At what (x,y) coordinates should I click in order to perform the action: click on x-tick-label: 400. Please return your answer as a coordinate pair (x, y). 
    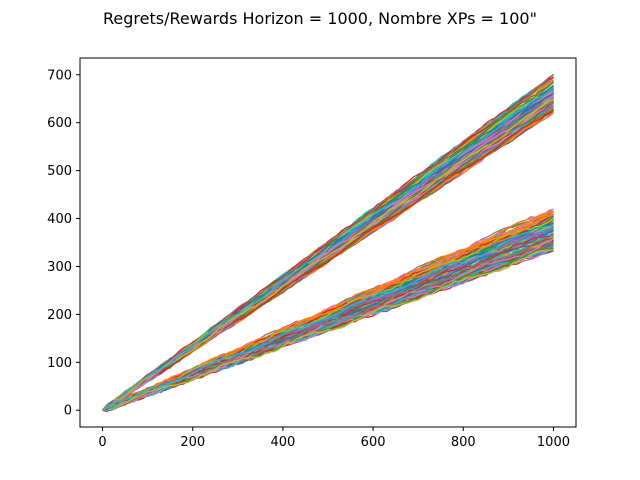
    Looking at the image, I should click on (282, 442).